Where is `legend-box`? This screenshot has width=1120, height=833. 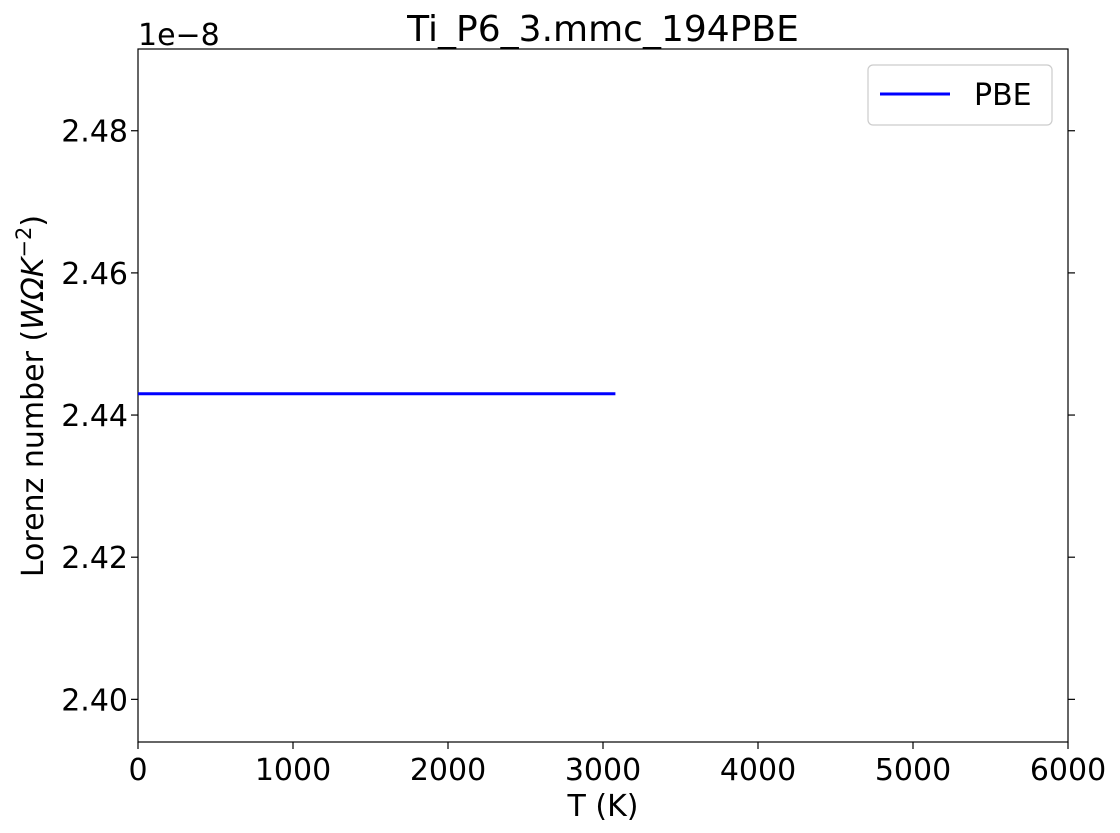 legend-box is located at coordinates (960, 95).